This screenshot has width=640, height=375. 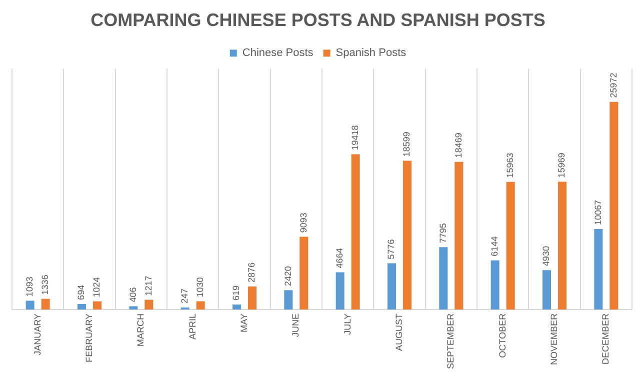 What do you see at coordinates (278, 53) in the screenshot?
I see `legend-label: Chinese Posts` at bounding box center [278, 53].